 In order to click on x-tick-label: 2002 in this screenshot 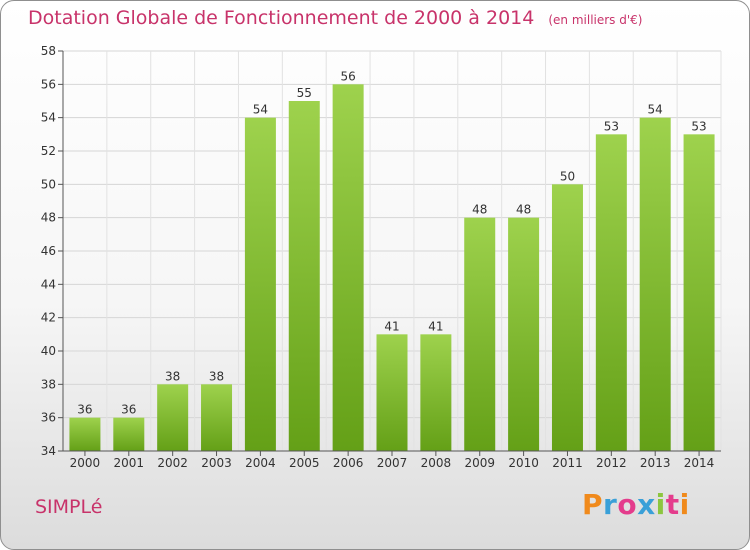, I will do `click(172, 463)`.